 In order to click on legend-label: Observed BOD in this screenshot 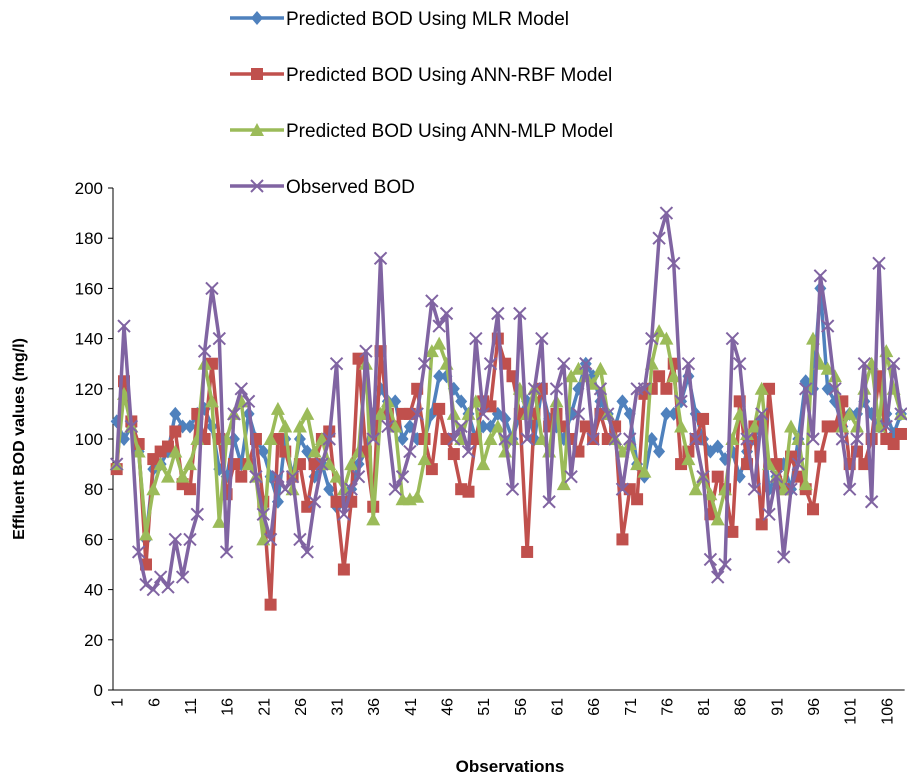, I will do `click(350, 187)`.